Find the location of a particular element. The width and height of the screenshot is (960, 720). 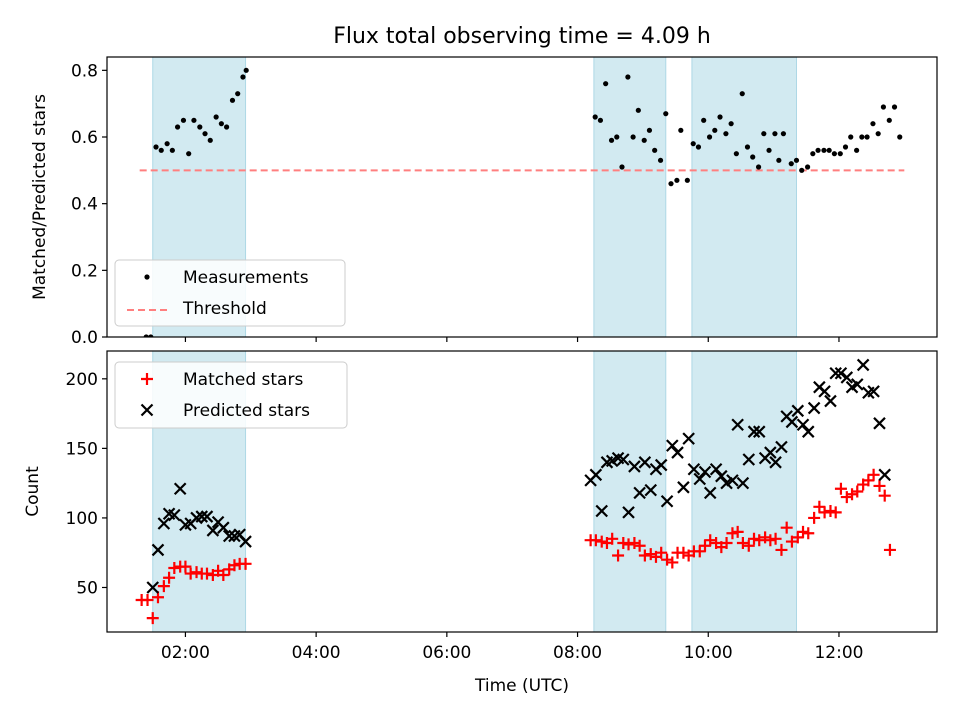

legend-matched-marker is located at coordinates (147, 379).